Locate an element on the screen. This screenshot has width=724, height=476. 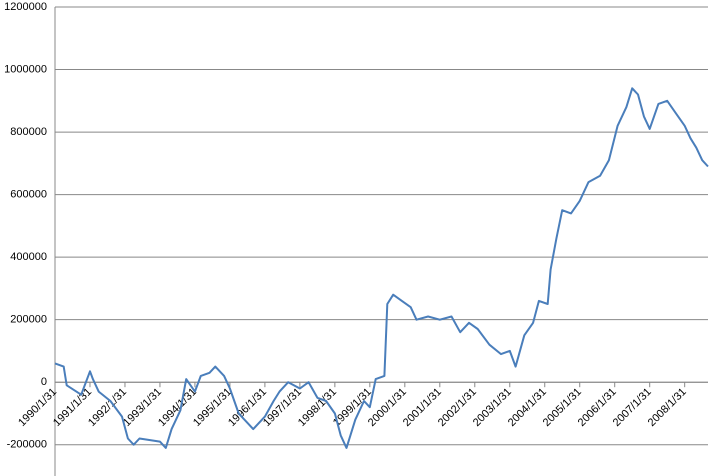
y-tick-label: 1000000 is located at coordinates (25, 69).